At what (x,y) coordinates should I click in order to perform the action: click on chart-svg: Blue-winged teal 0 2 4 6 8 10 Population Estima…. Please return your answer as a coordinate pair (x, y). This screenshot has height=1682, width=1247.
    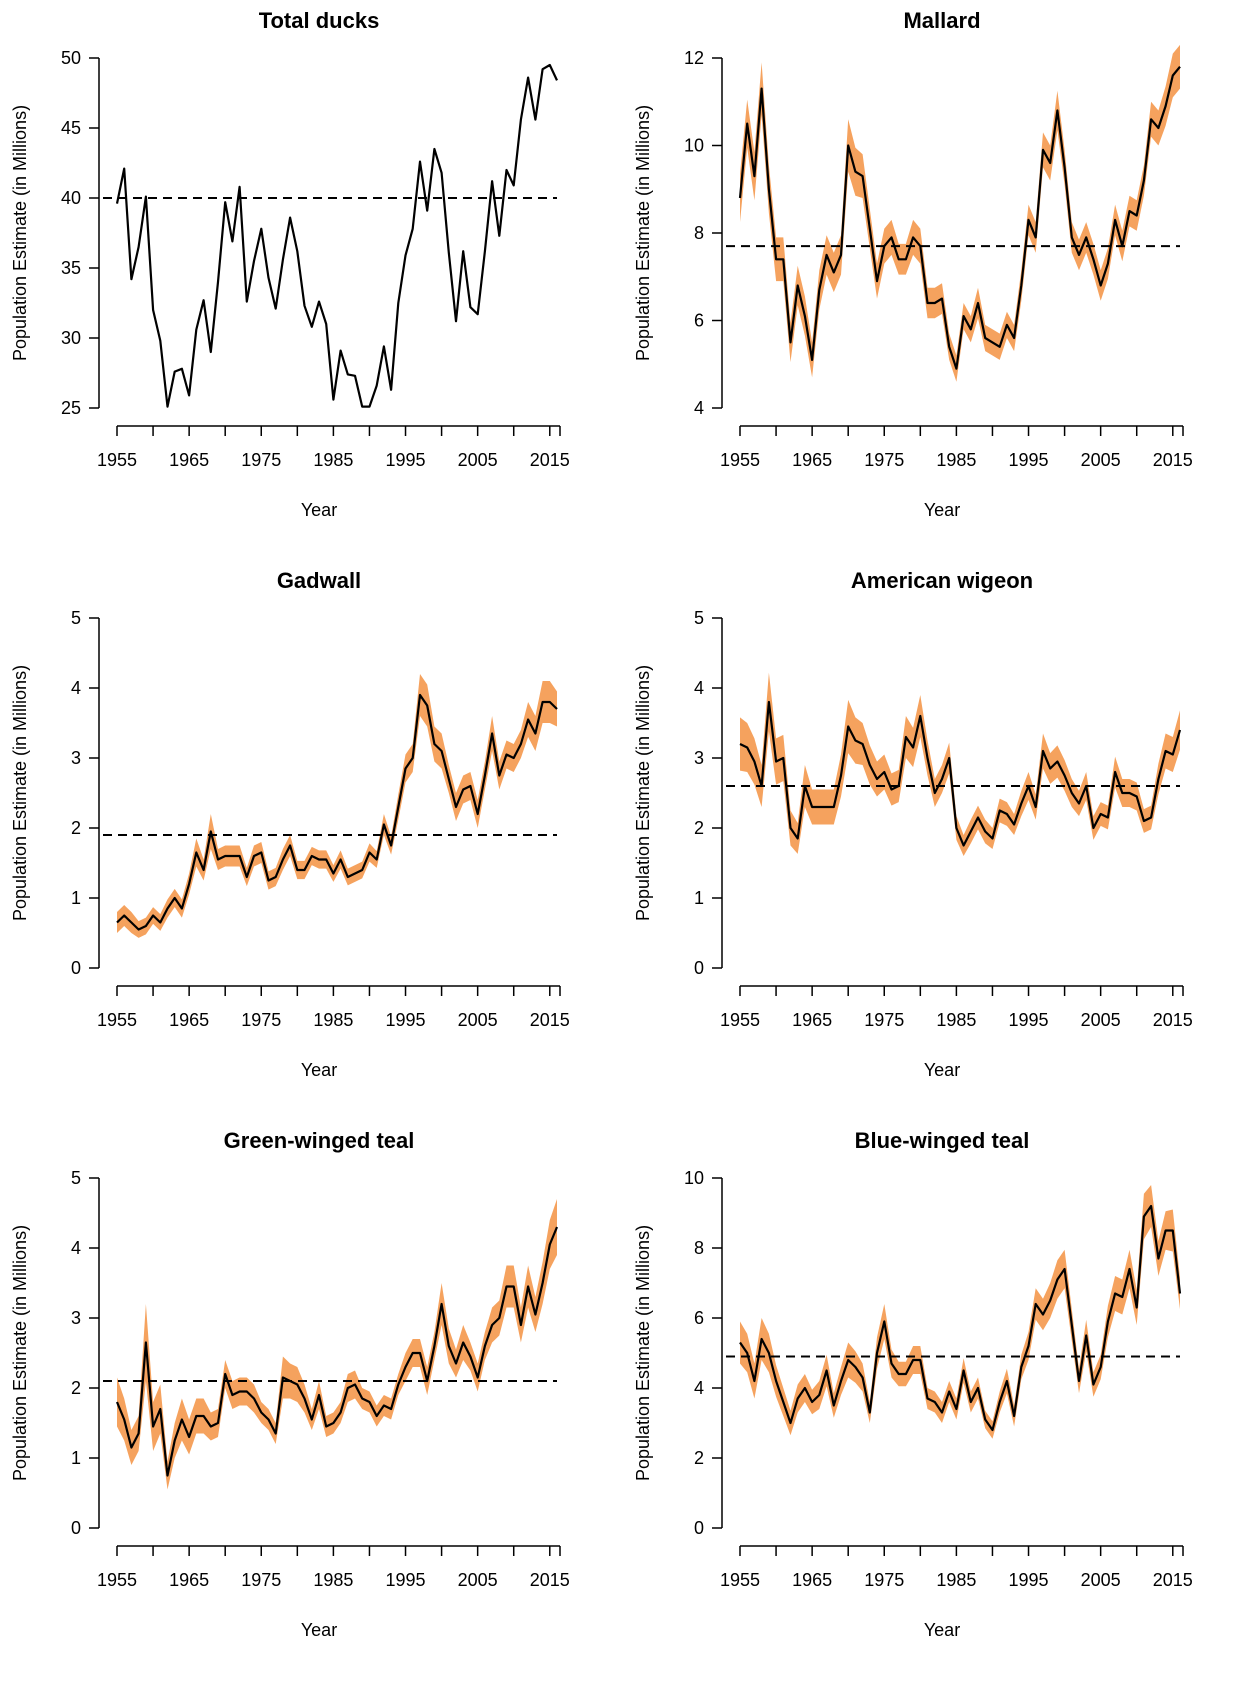
    Looking at the image, I should click on (913, 1384).